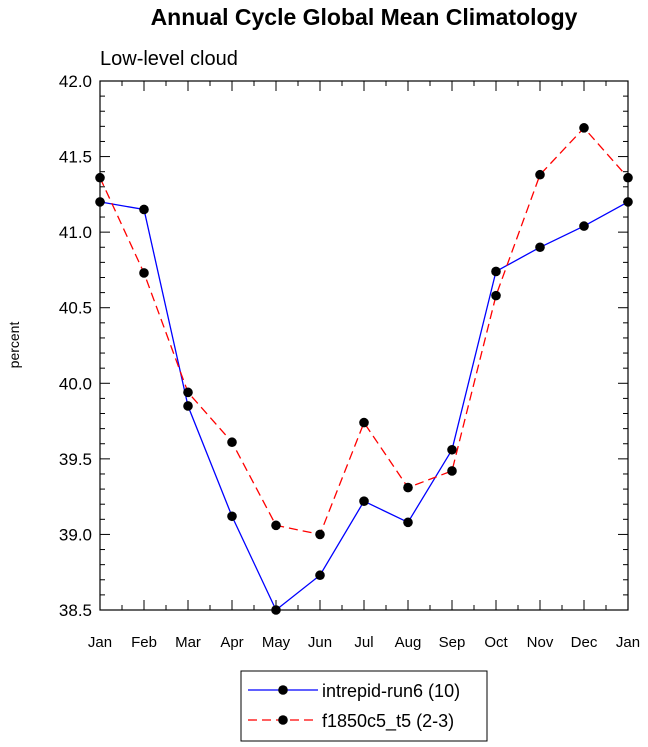  What do you see at coordinates (320, 642) in the screenshot?
I see `x-tick-label: Jun` at bounding box center [320, 642].